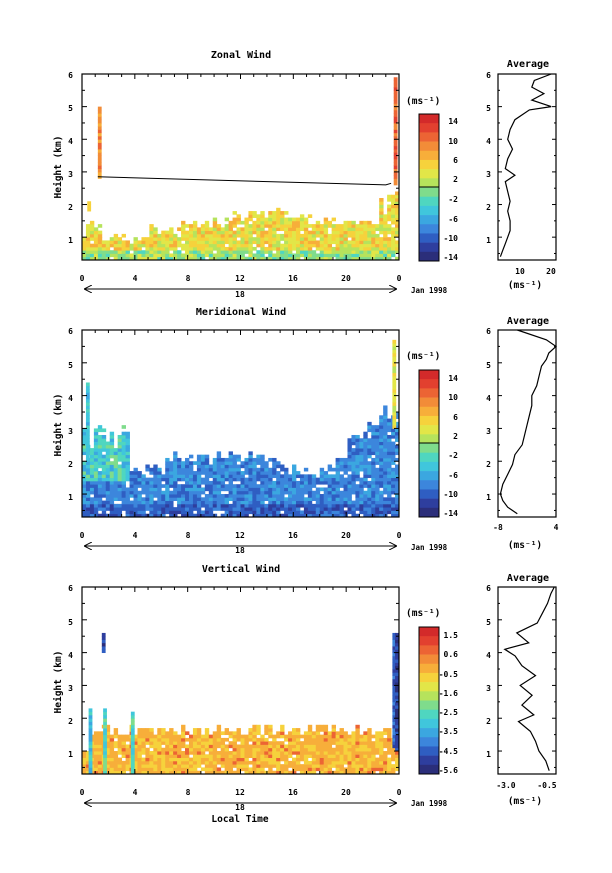 Image resolution: width=612 pixels, height=873 pixels. Describe the element at coordinates (488, 75) in the screenshot. I see `zonal-avg-ytick: 6` at that location.